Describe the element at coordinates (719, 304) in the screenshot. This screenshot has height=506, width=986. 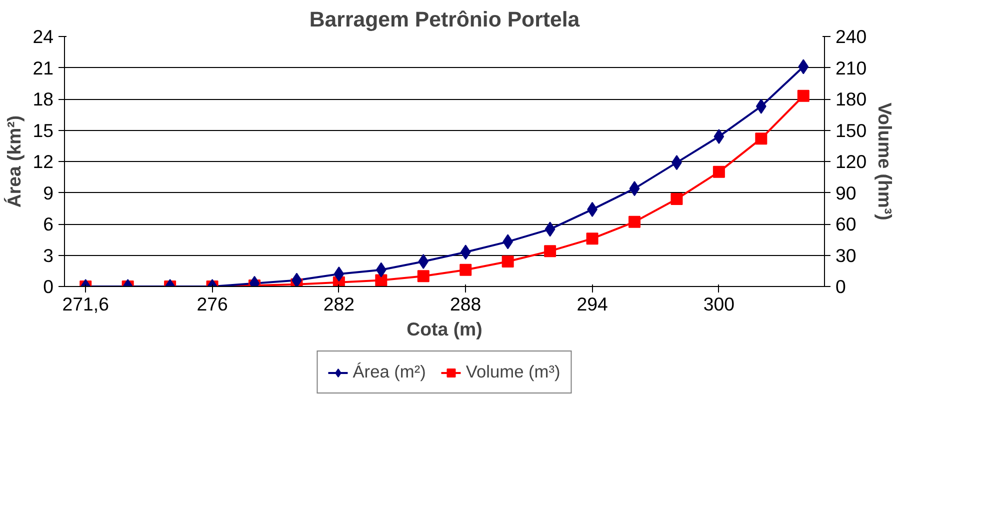
I see `x-tick-label: 300` at that location.